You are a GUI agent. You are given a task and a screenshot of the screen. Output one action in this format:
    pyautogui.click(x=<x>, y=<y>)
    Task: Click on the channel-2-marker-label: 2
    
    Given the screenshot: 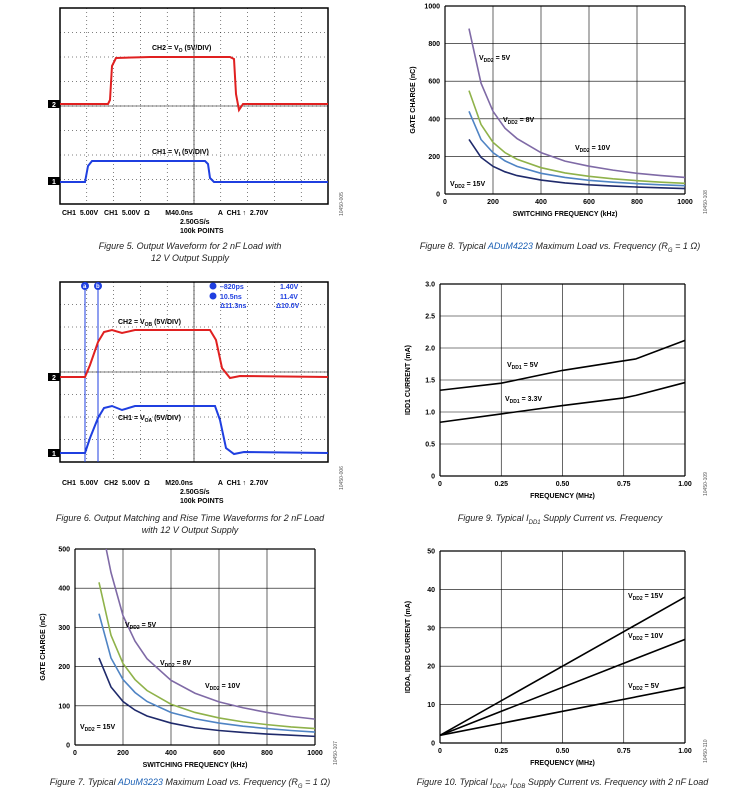 What is the action you would take?
    pyautogui.click(x=54, y=378)
    